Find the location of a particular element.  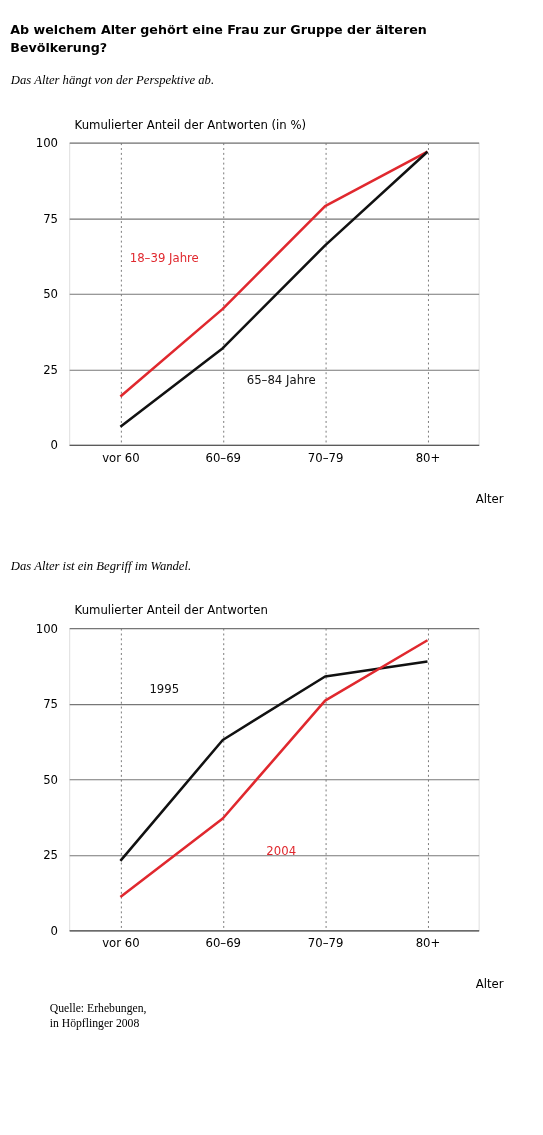

text: 1995 is located at coordinates (164, 689).